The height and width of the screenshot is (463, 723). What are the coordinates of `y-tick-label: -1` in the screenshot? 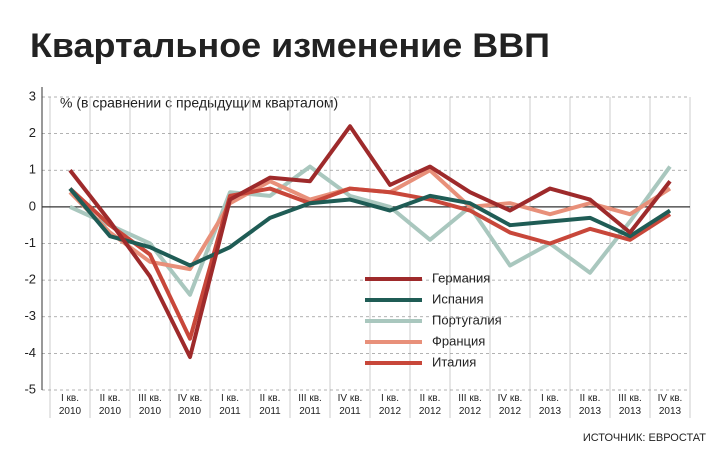 It's located at (30, 242).